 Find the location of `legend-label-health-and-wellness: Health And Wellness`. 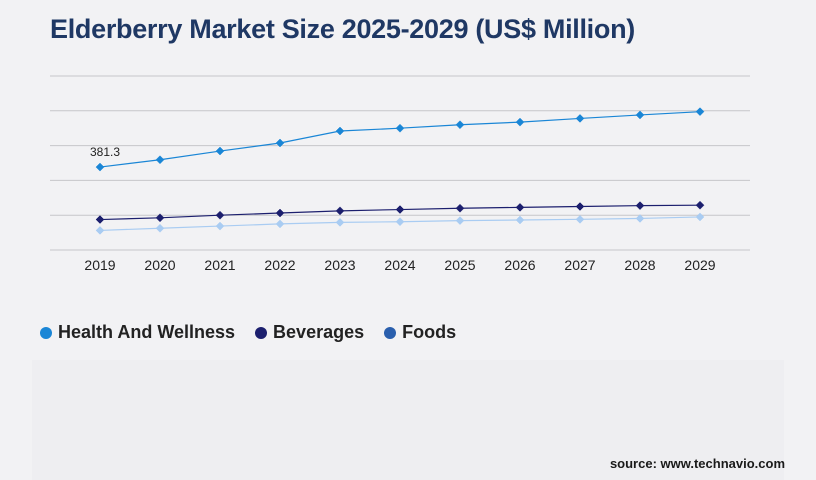

legend-label-health-and-wellness: Health And Wellness is located at coordinates (147, 332).